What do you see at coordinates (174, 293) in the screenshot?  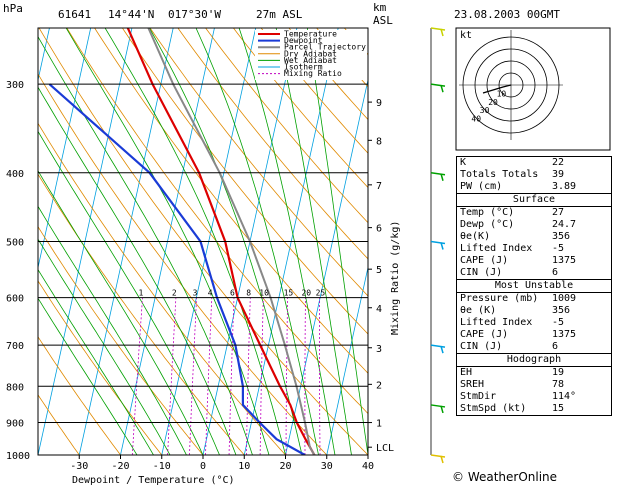 I see `mixing-ratio-tick-label: 2` at bounding box center [174, 293].